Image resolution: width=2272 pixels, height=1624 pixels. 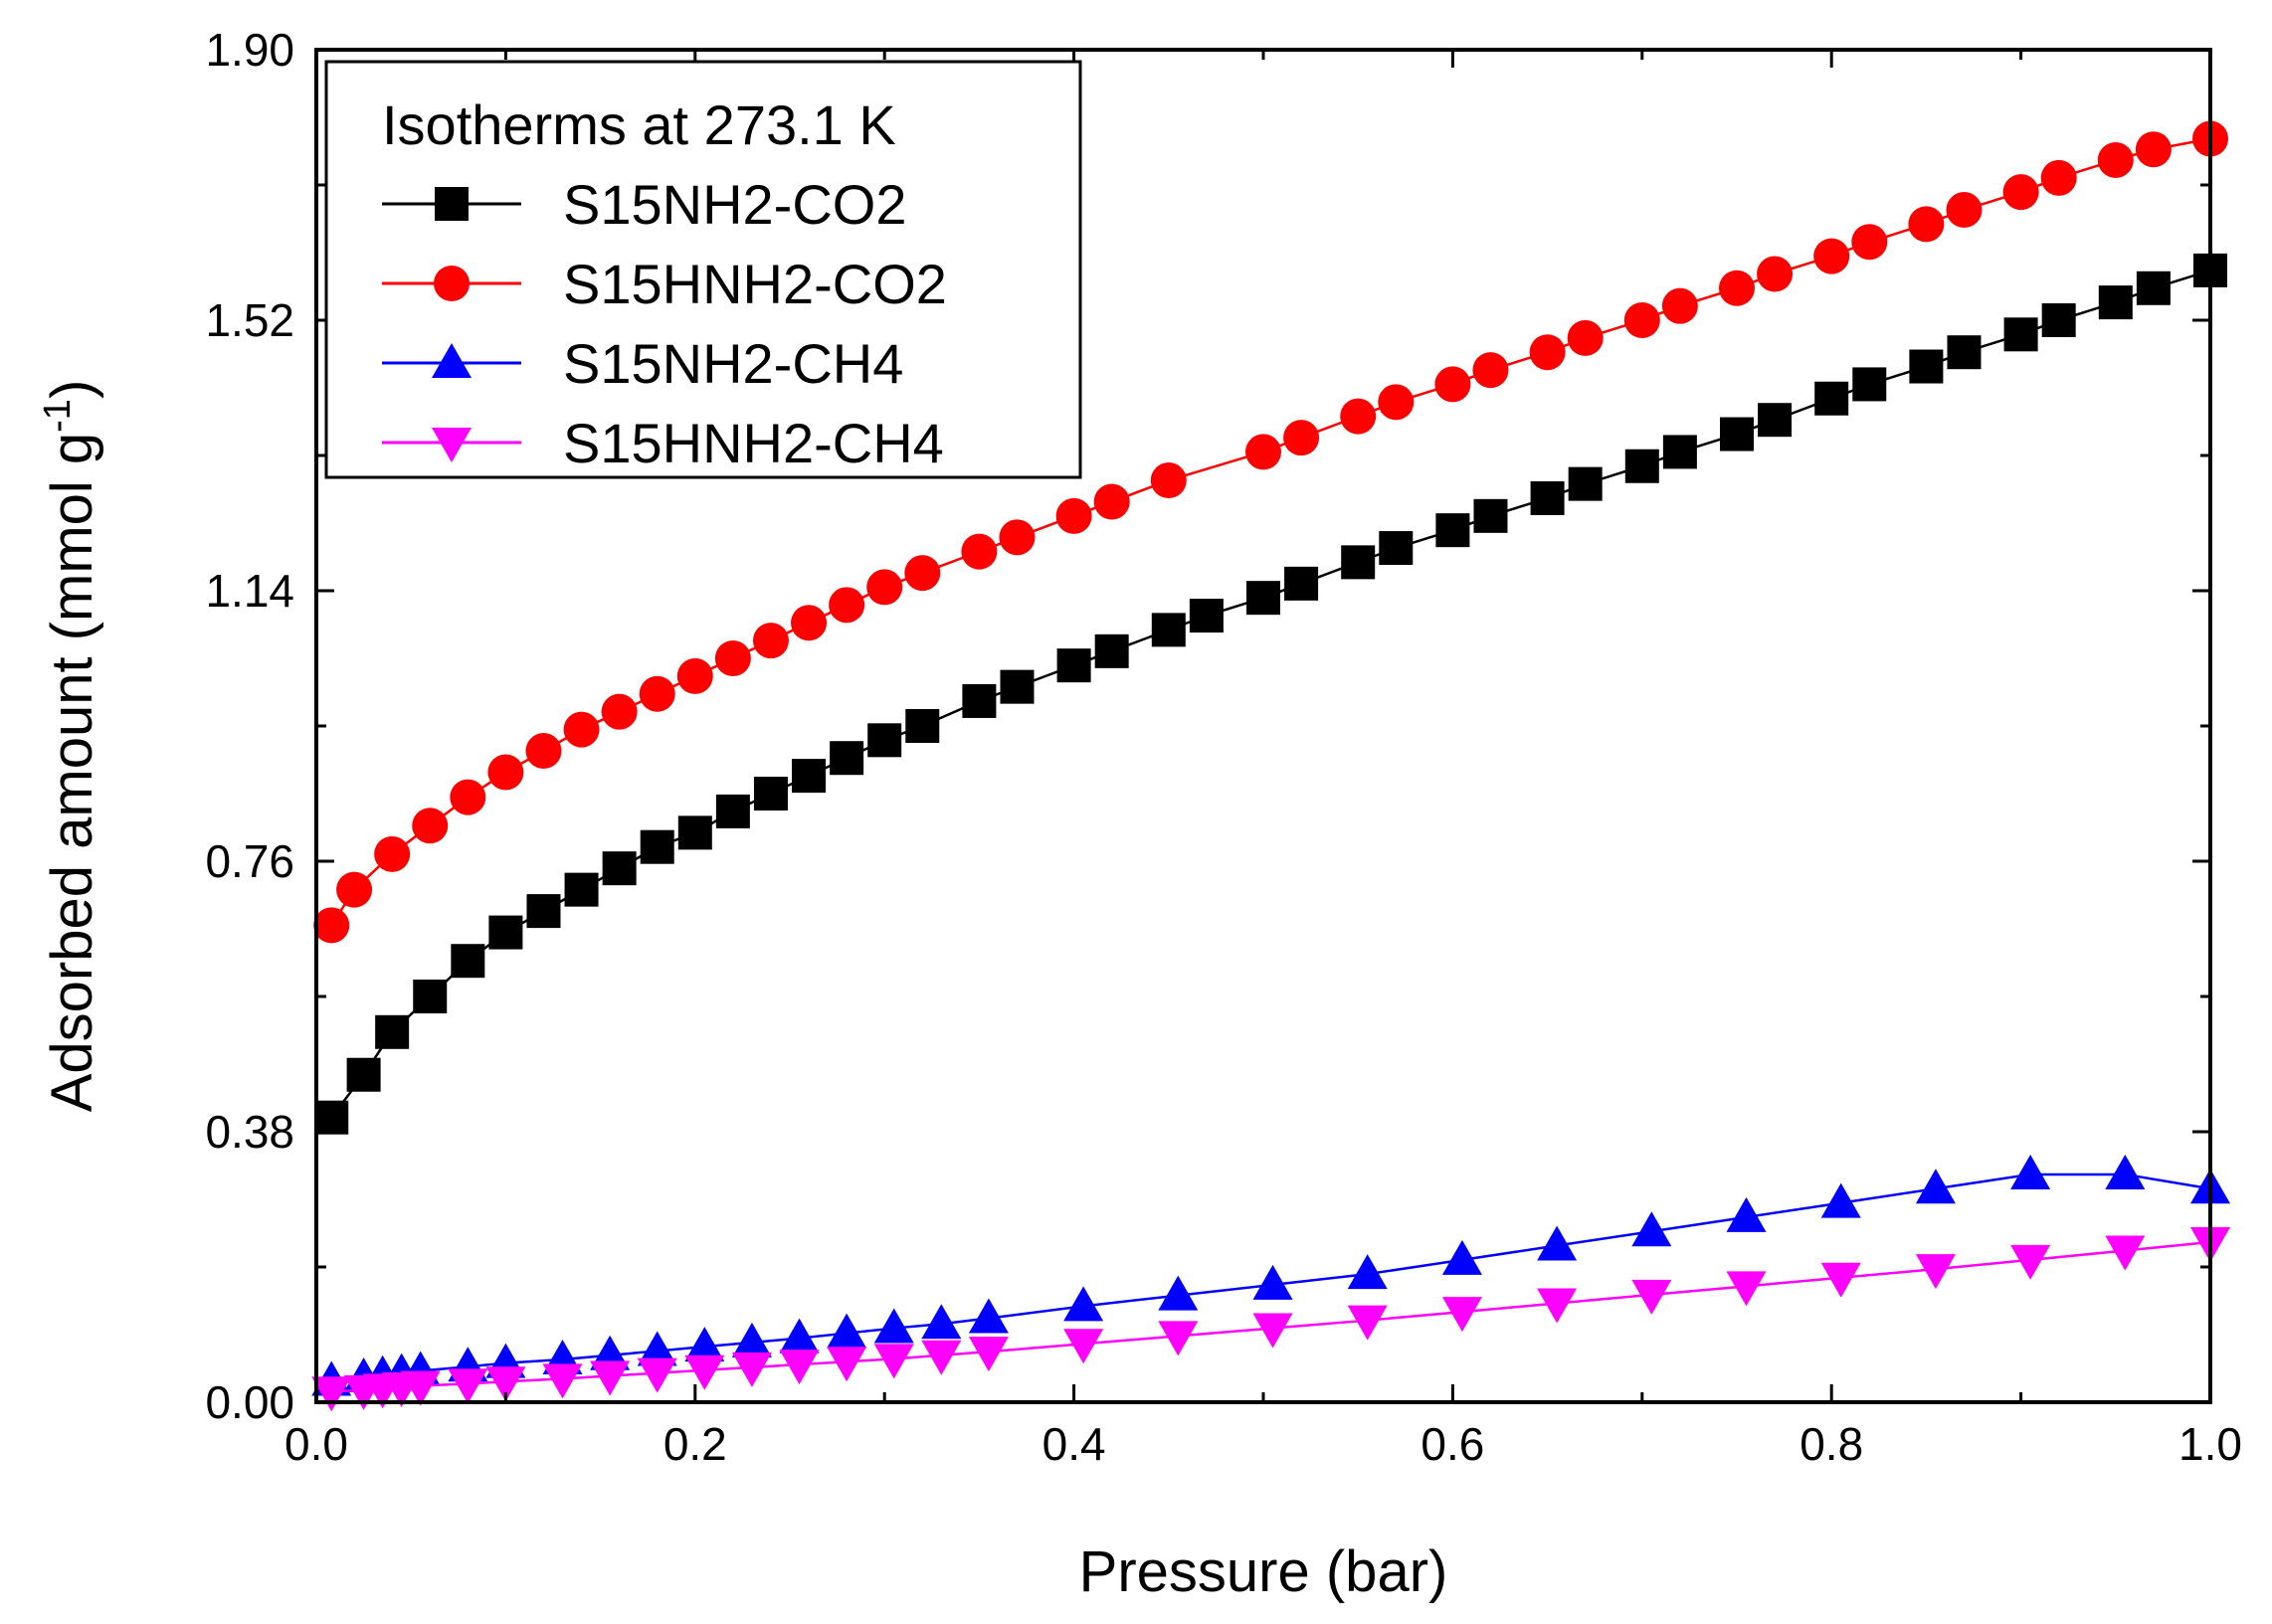 What do you see at coordinates (1452, 1444) in the screenshot?
I see `x-tick-label: 0.6` at bounding box center [1452, 1444].